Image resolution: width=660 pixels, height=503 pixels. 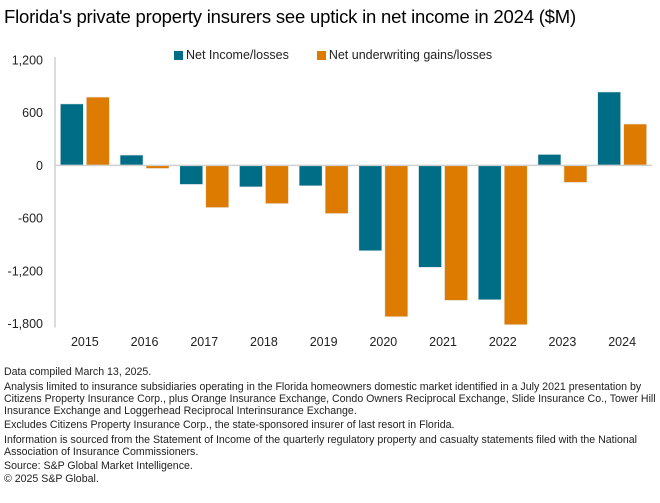 What do you see at coordinates (72, 134) in the screenshot?
I see `bar-net-income-2015` at bounding box center [72, 134].